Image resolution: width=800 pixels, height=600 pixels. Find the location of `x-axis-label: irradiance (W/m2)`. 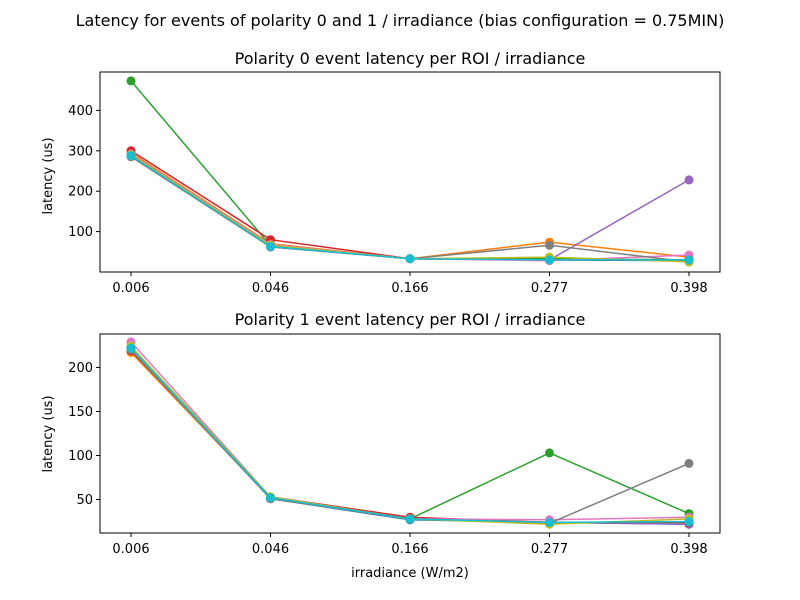

x-axis-label: irradiance (W/m2) is located at coordinates (410, 573).